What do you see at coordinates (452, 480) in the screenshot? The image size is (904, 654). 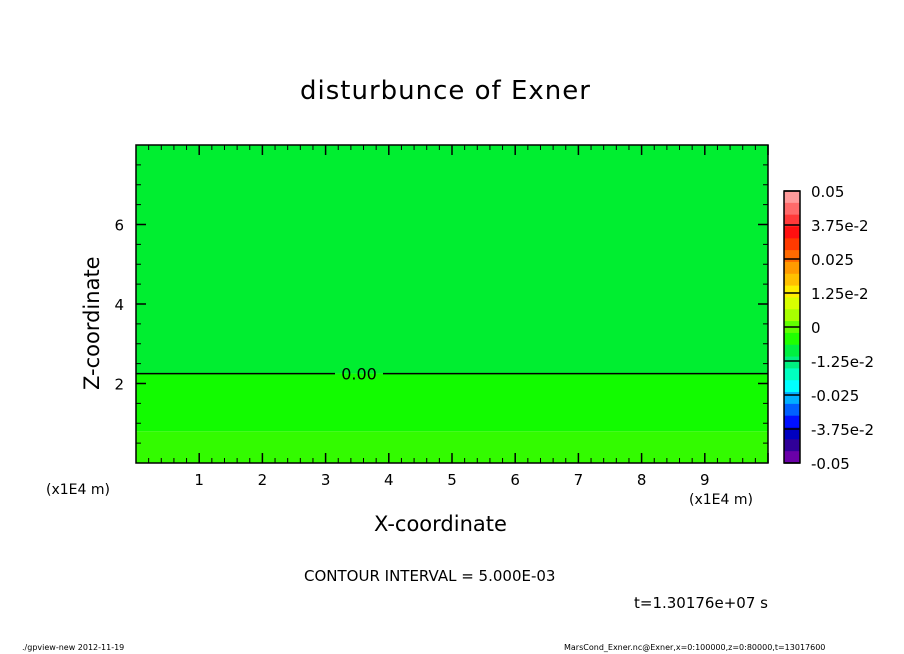 I see `x-tick-label: 5` at bounding box center [452, 480].